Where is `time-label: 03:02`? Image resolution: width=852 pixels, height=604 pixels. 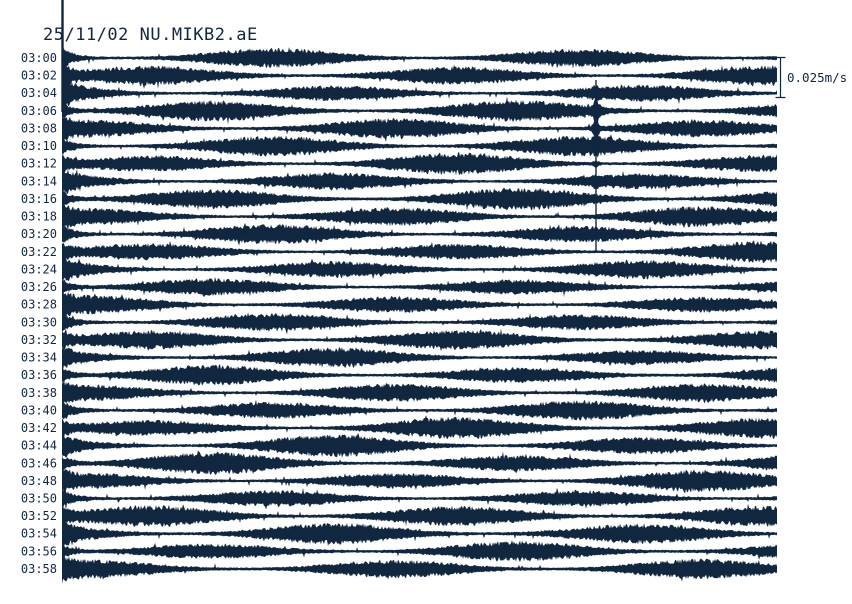 time-label: 03:02 is located at coordinates (39, 76).